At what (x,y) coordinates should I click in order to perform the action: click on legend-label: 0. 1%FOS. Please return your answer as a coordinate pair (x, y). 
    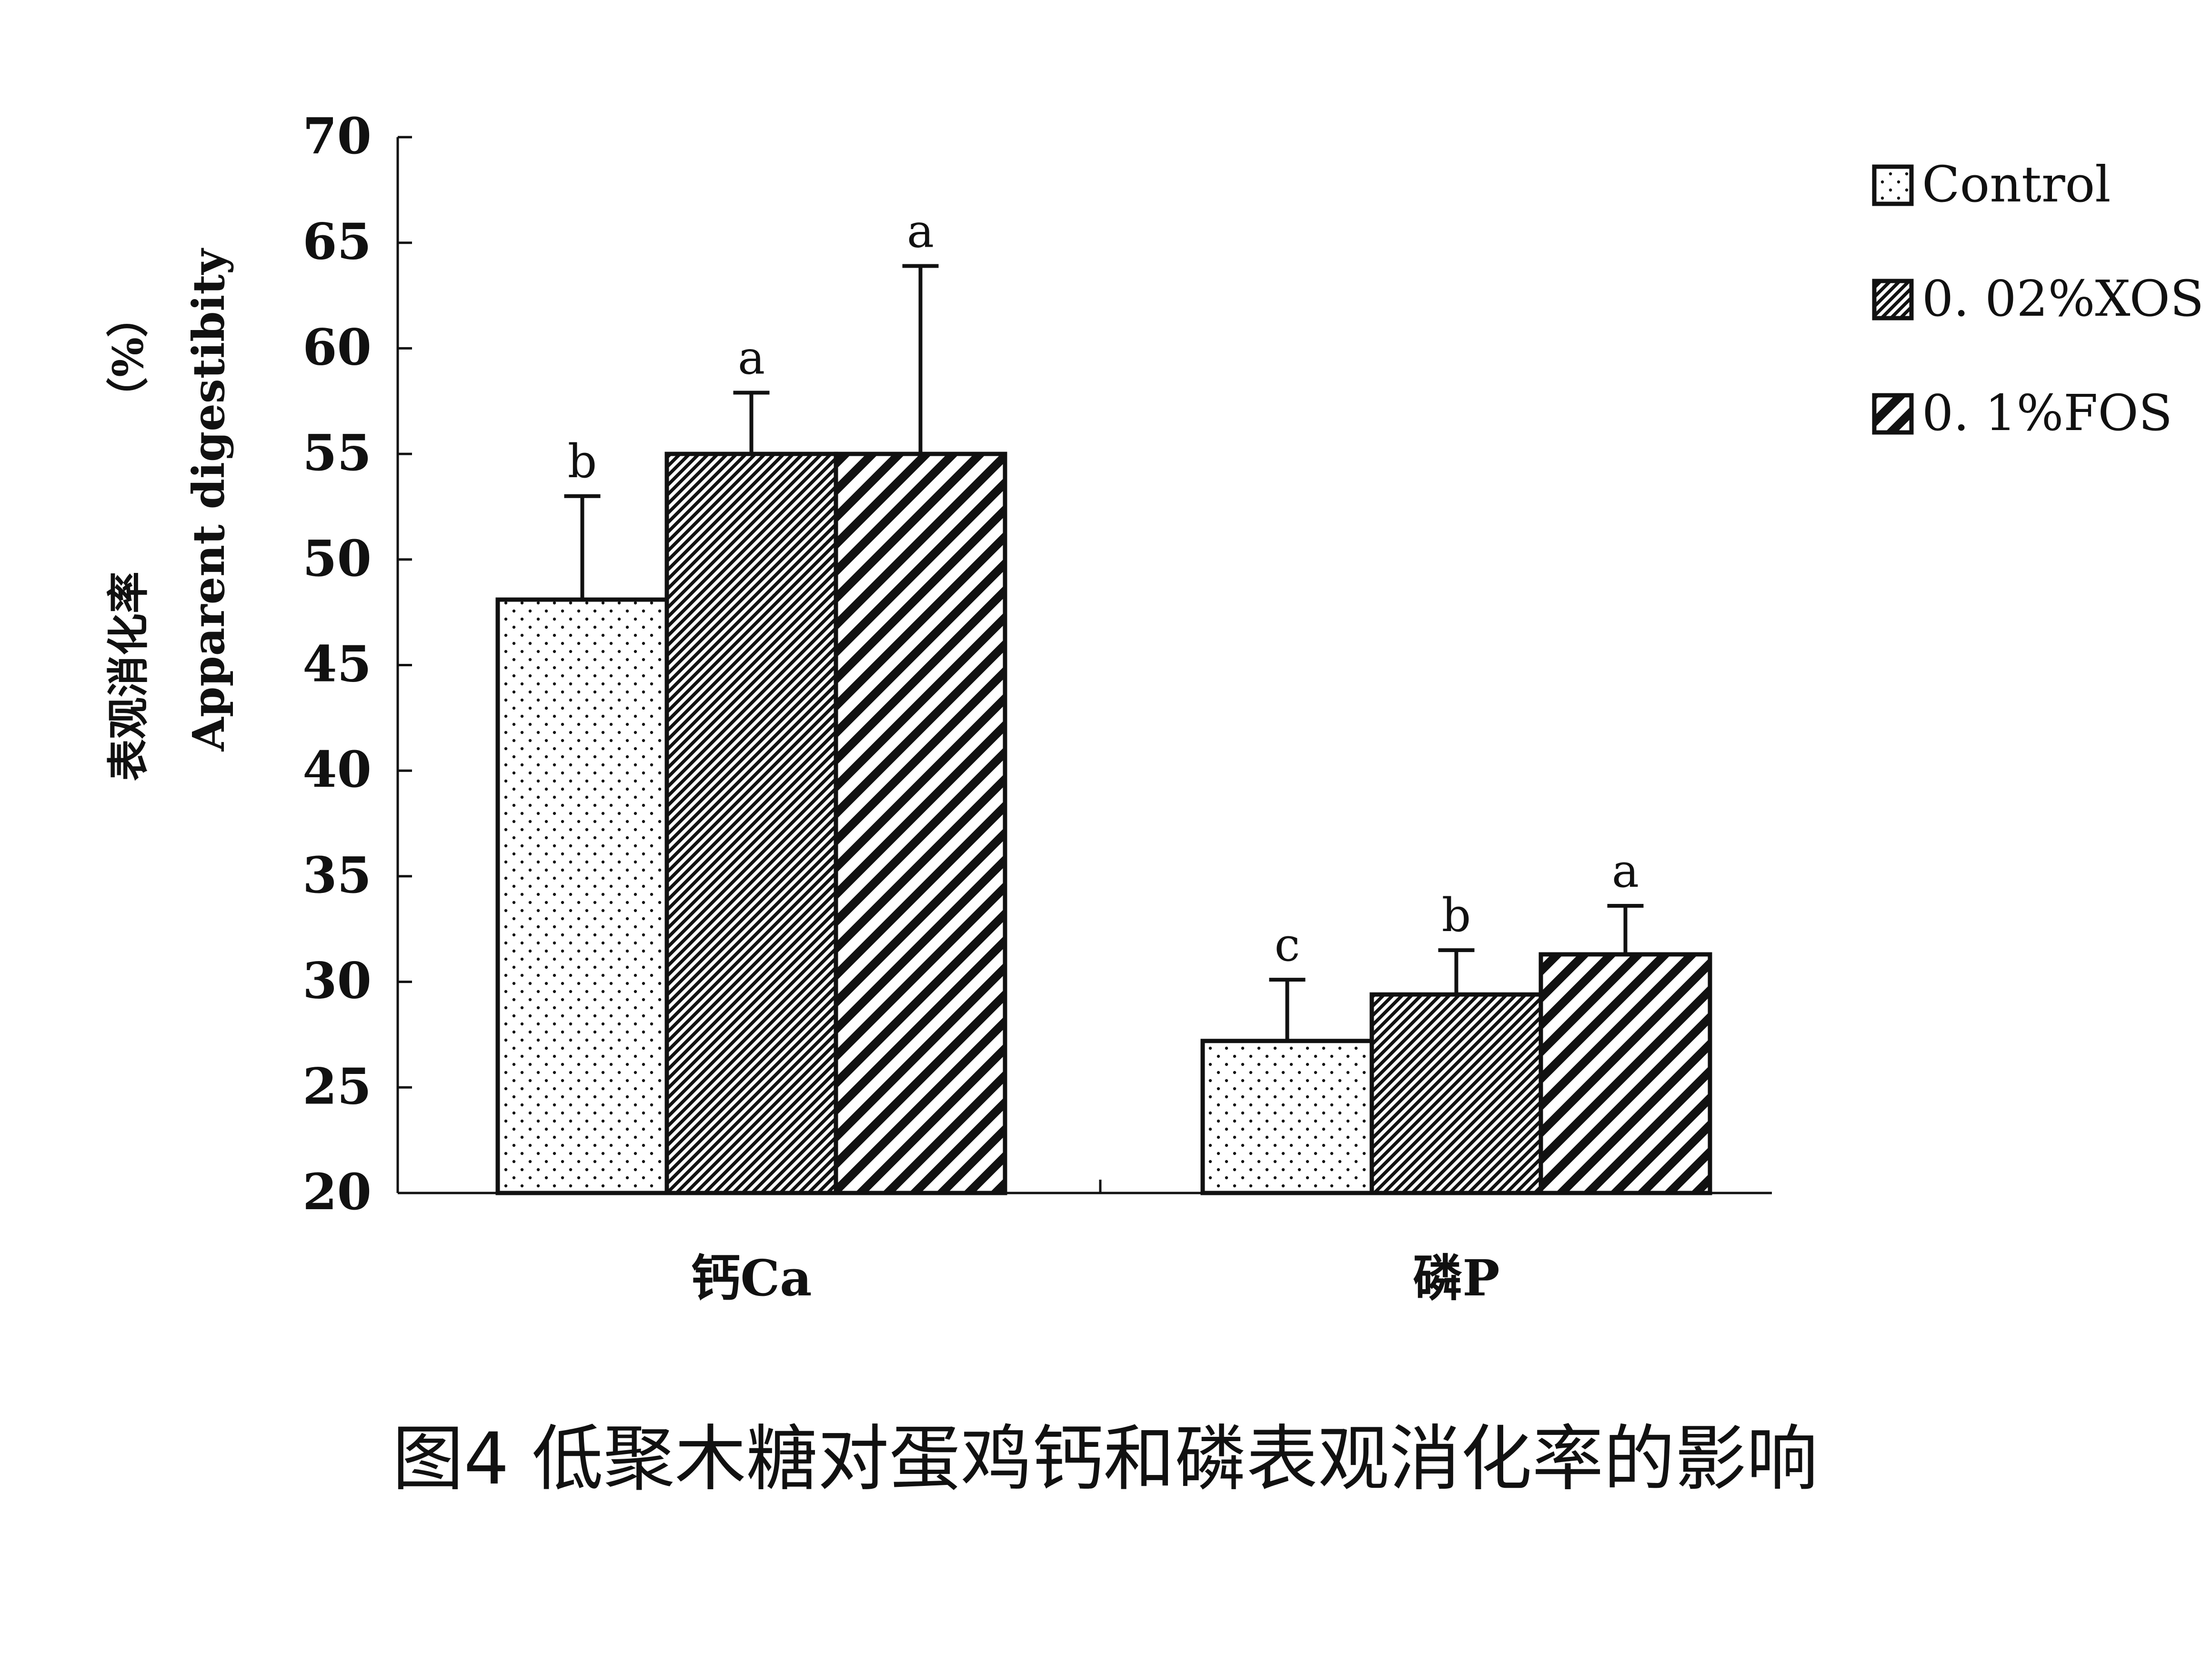
    Looking at the image, I should click on (2047, 413).